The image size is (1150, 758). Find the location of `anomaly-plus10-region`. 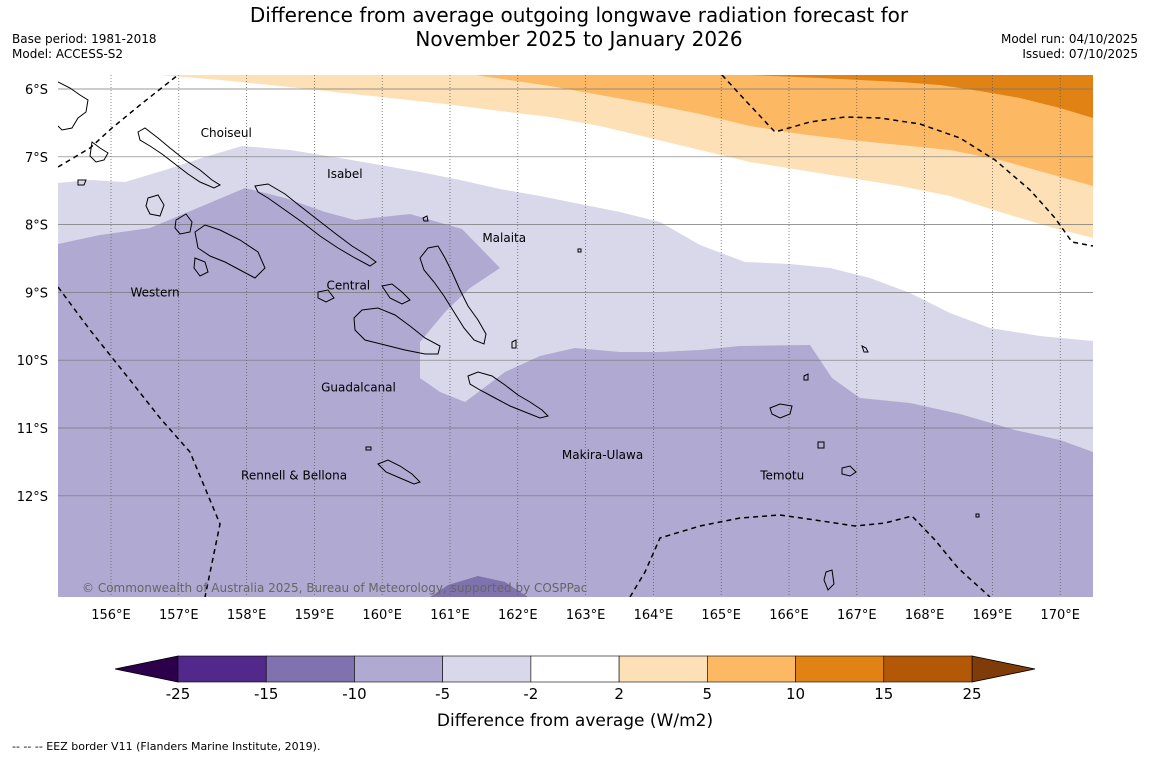

anomaly-plus10-region is located at coordinates (921, 96).